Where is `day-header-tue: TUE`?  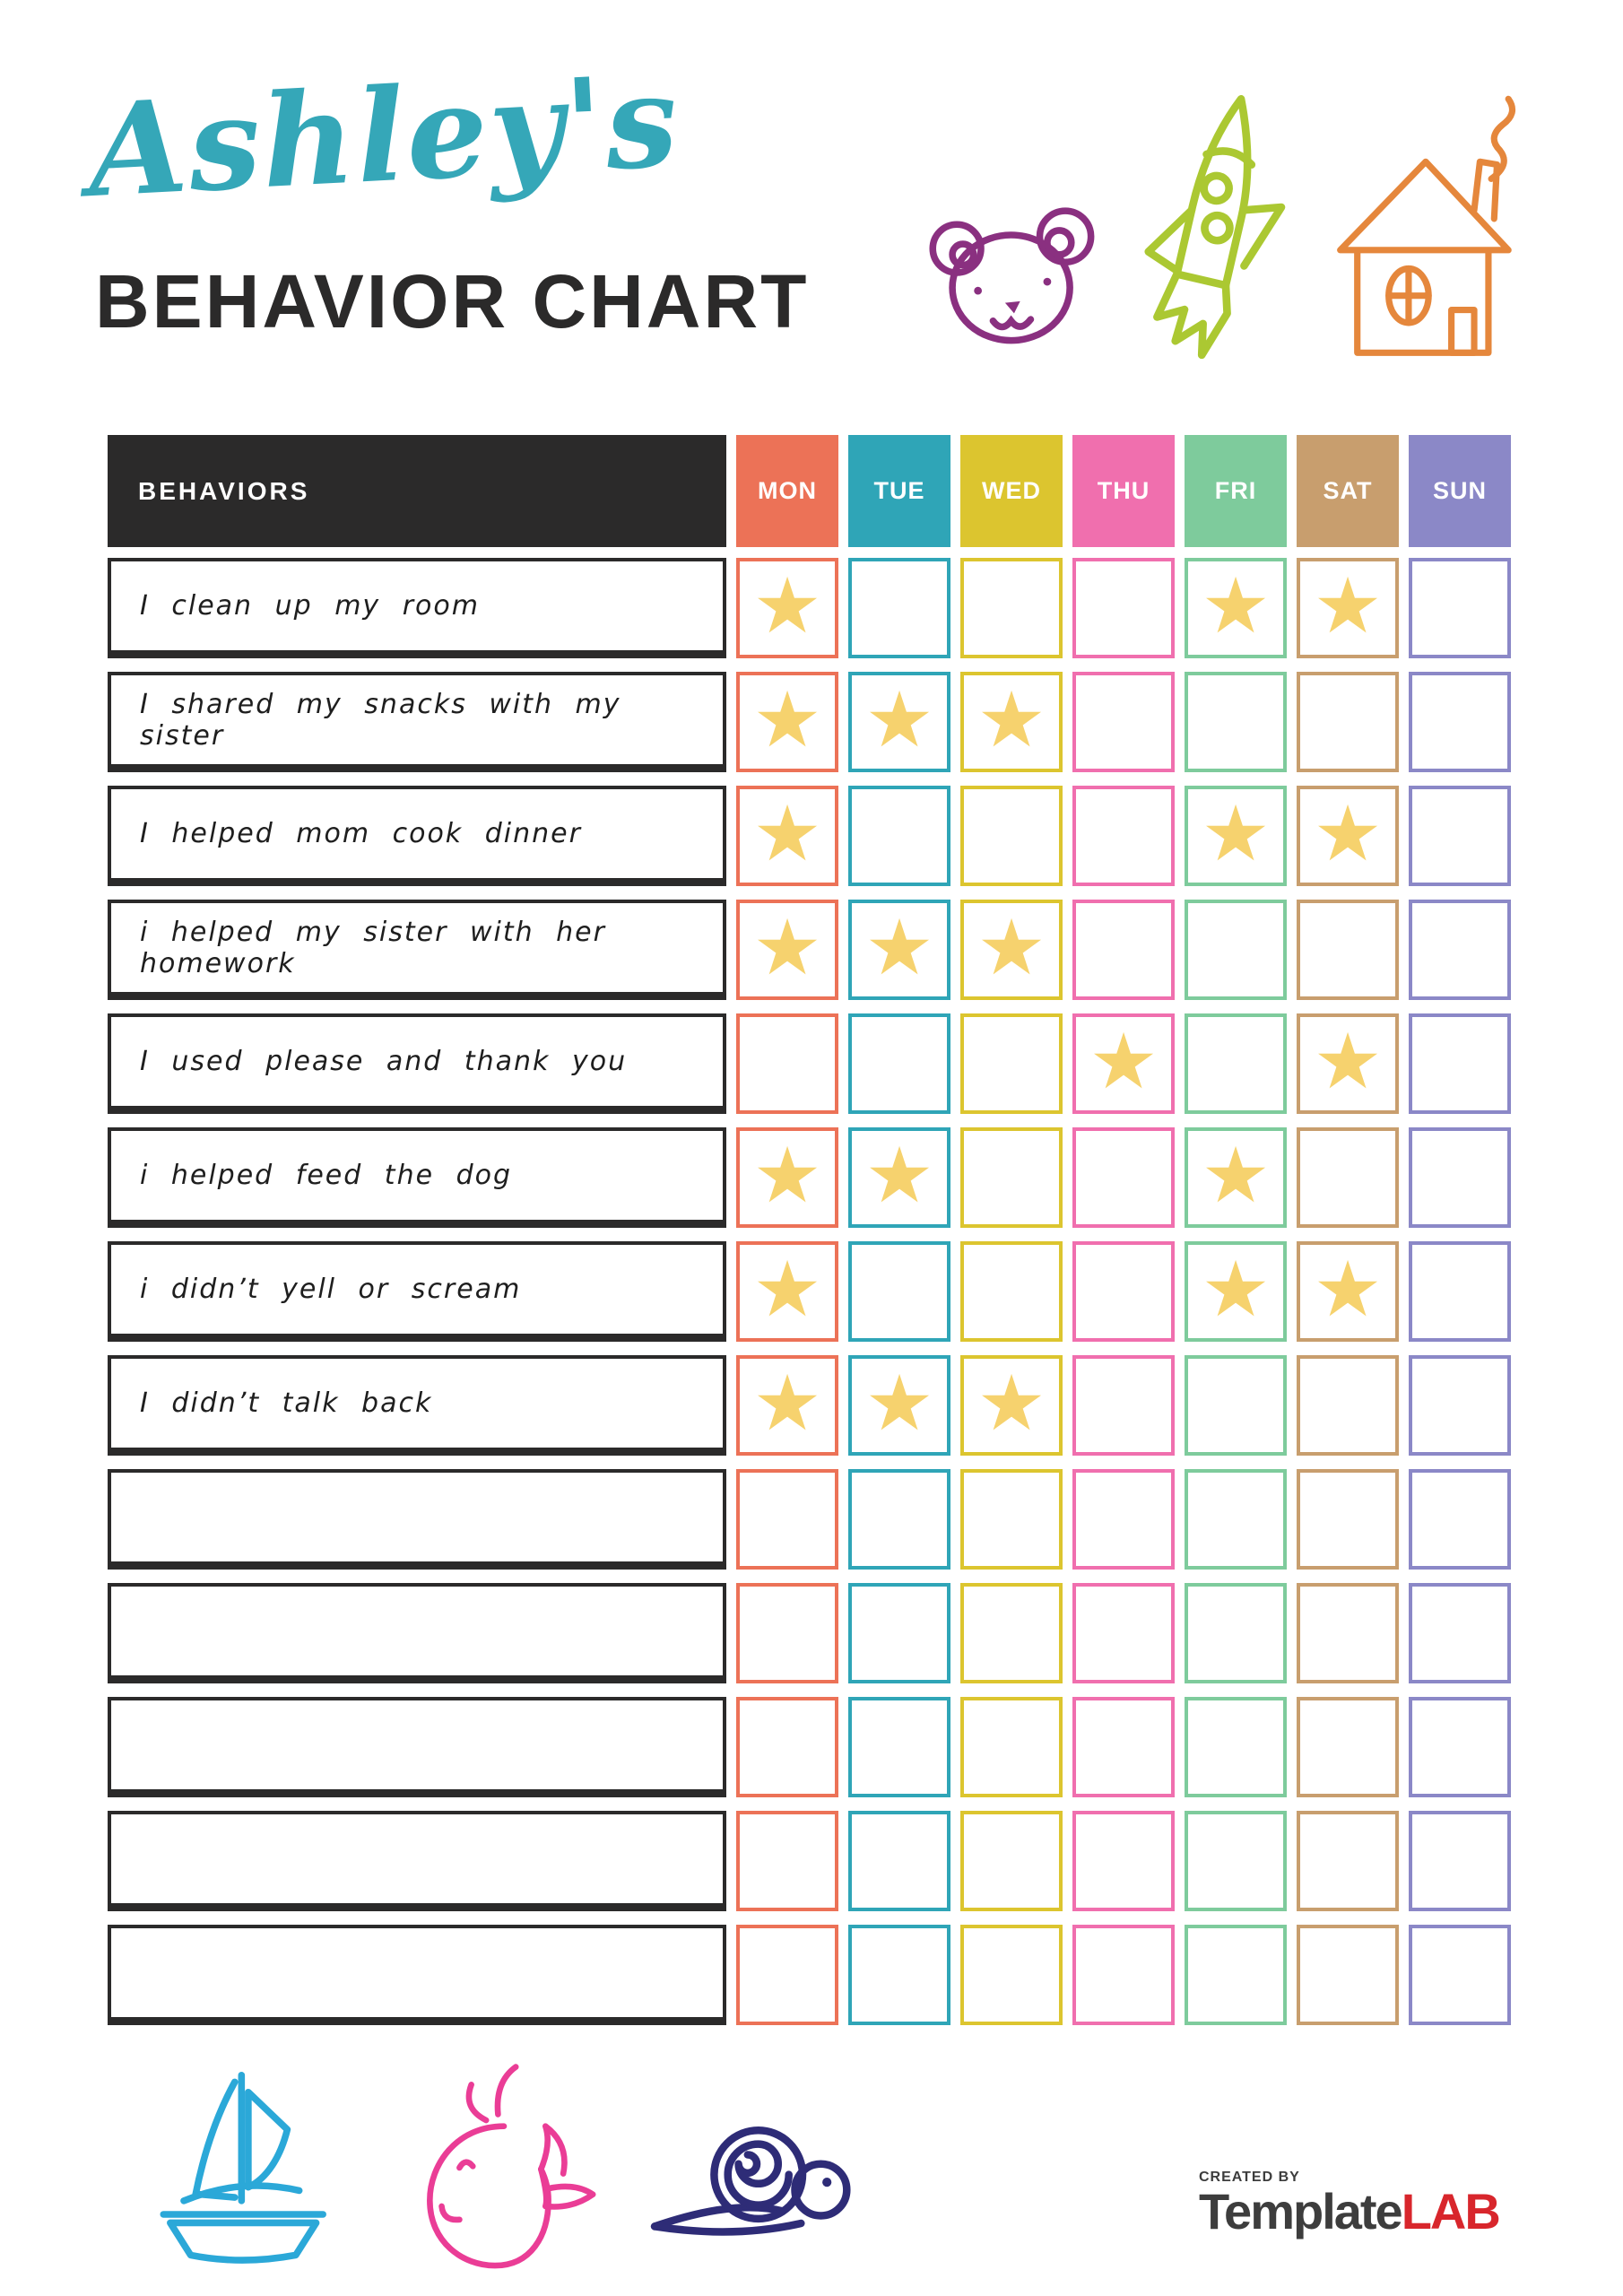 day-header-tue: TUE is located at coordinates (899, 491).